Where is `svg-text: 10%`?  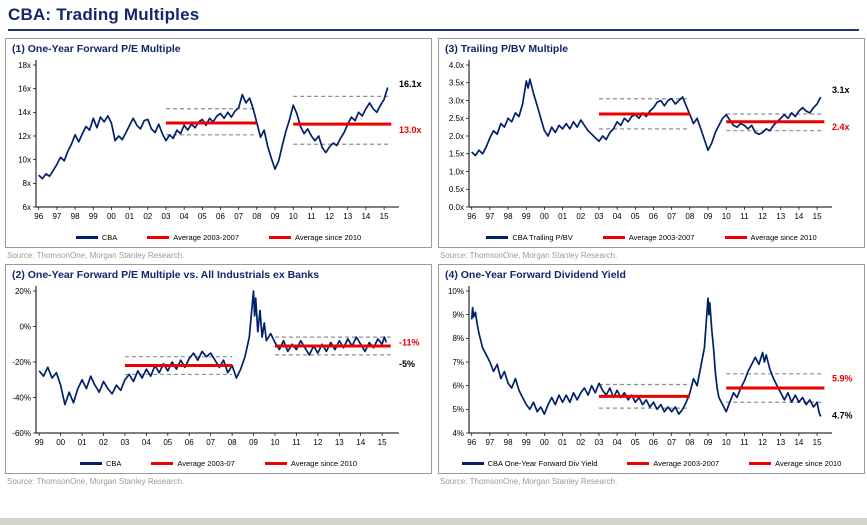
svg-text: 10% is located at coordinates (456, 291).